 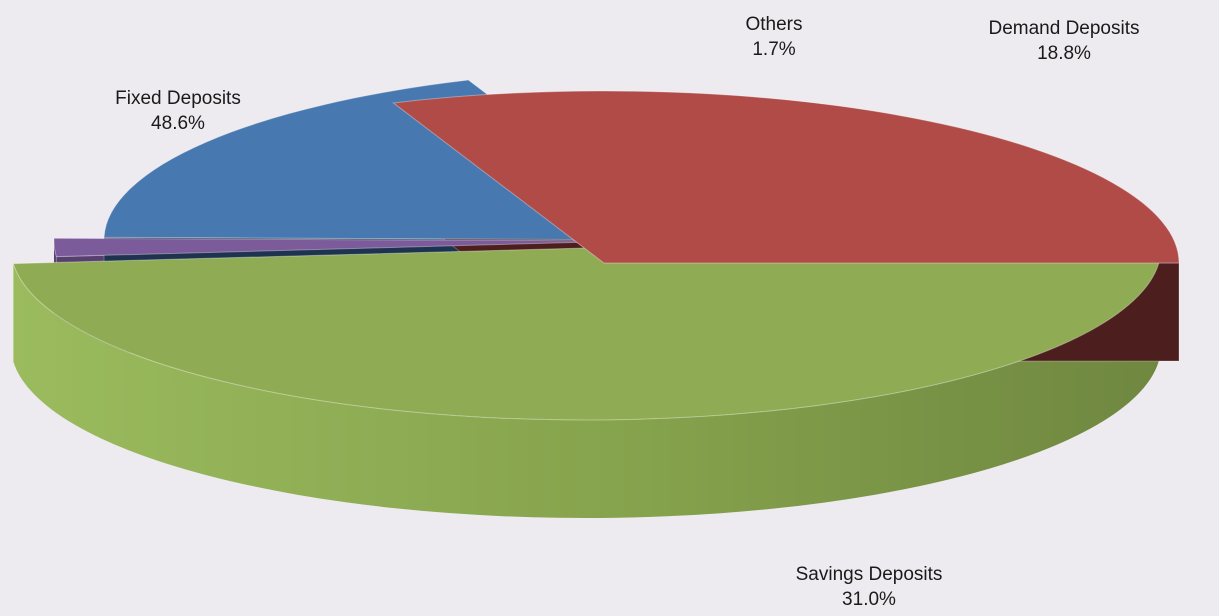 I want to click on pie-slice-others, so click(x=341, y=247).